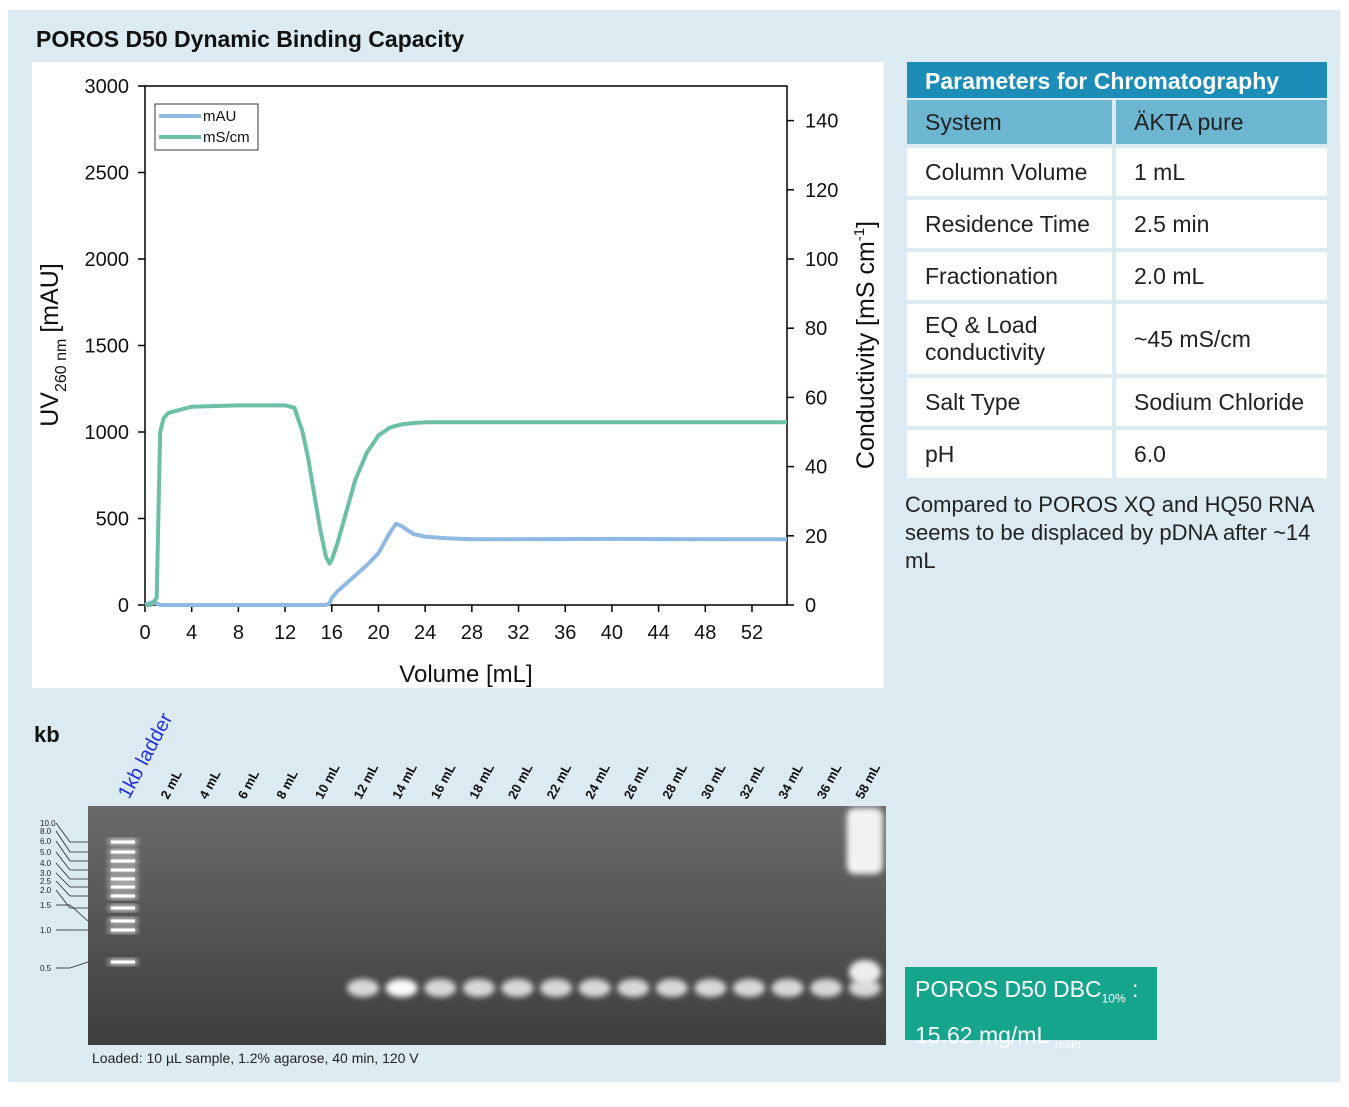  Describe the element at coordinates (1221, 122) in the screenshot. I see `table-value: ÄKTA pure` at that location.